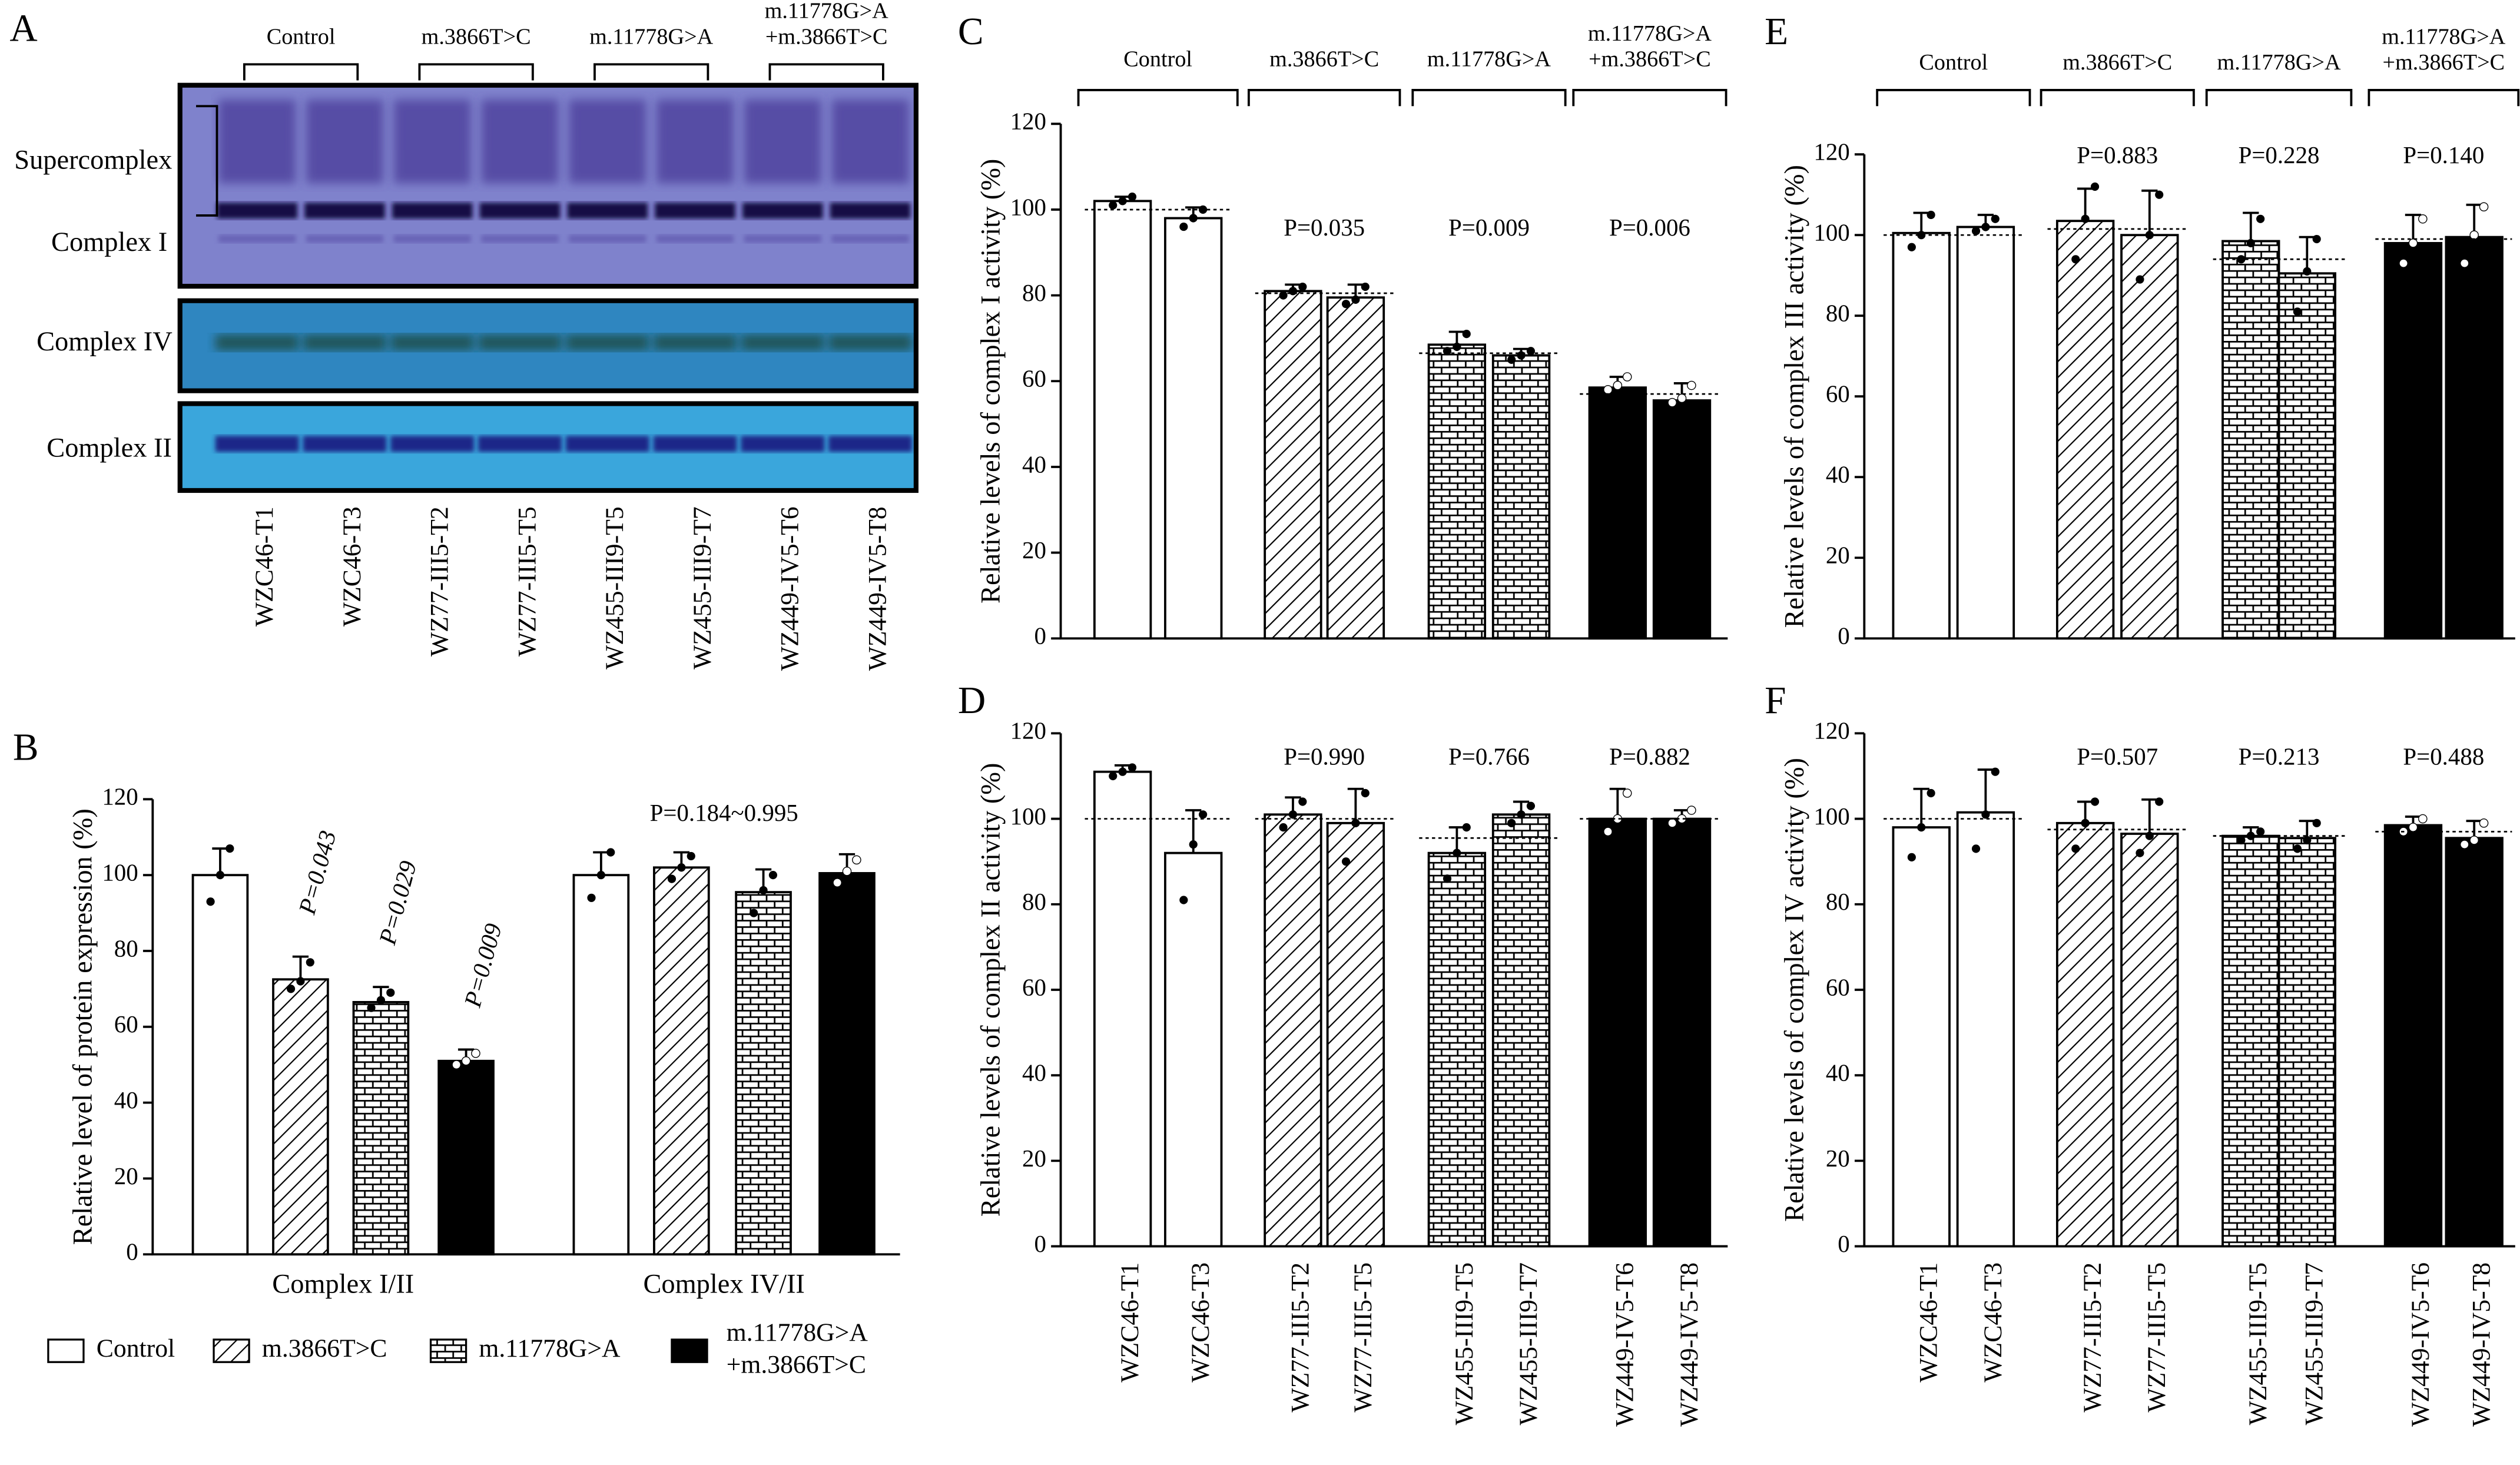  Describe the element at coordinates (2443, 155) in the screenshot. I see `p-value: P=0.140` at that location.